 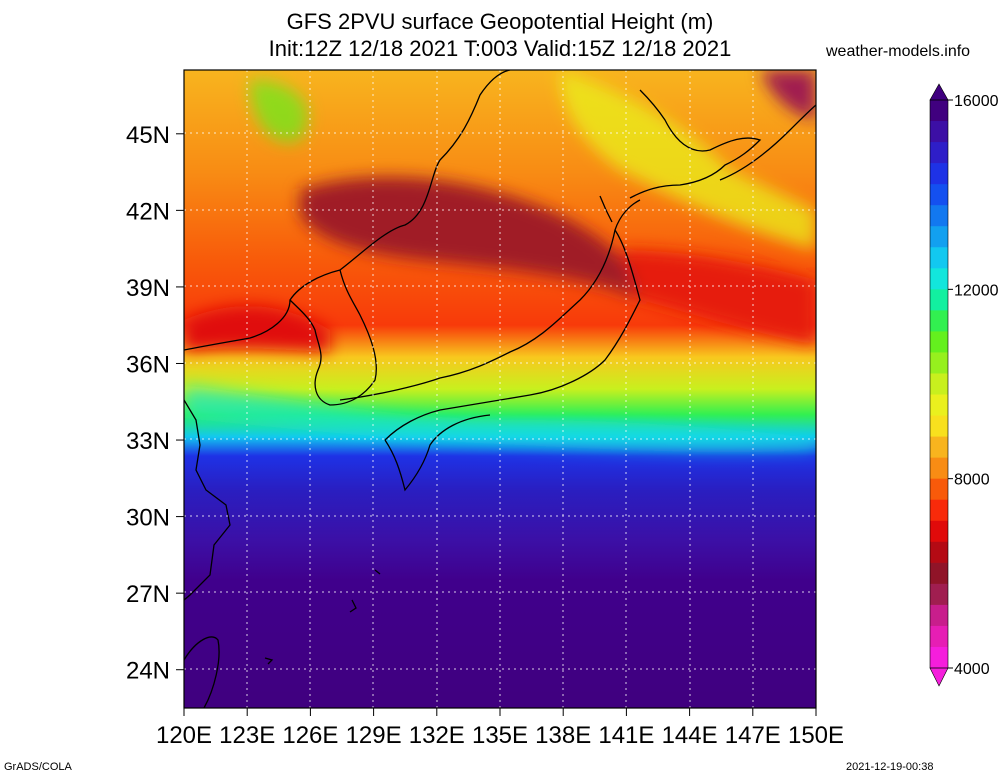 What do you see at coordinates (148, 518) in the screenshot?
I see `lat-label: 30N` at bounding box center [148, 518].